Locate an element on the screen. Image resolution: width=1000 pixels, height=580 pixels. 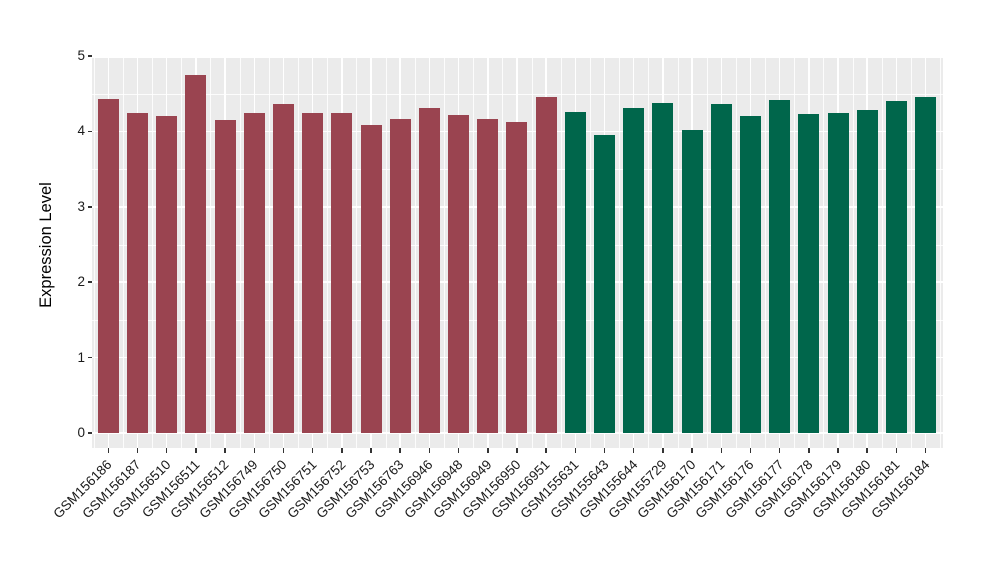
x-tick-mark-GSM156751 is located at coordinates (312, 450).